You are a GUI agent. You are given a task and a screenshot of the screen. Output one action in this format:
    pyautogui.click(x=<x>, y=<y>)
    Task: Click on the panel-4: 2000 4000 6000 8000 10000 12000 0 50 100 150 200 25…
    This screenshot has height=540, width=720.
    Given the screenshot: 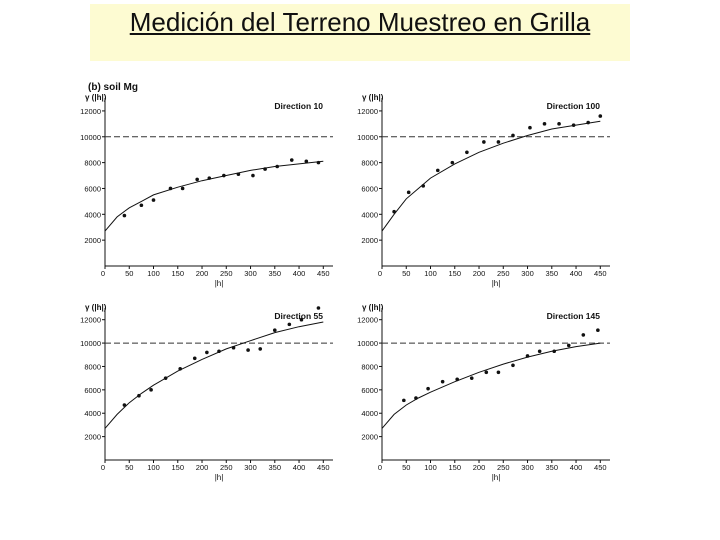 What is the action you would take?
    pyautogui.click(x=483, y=392)
    